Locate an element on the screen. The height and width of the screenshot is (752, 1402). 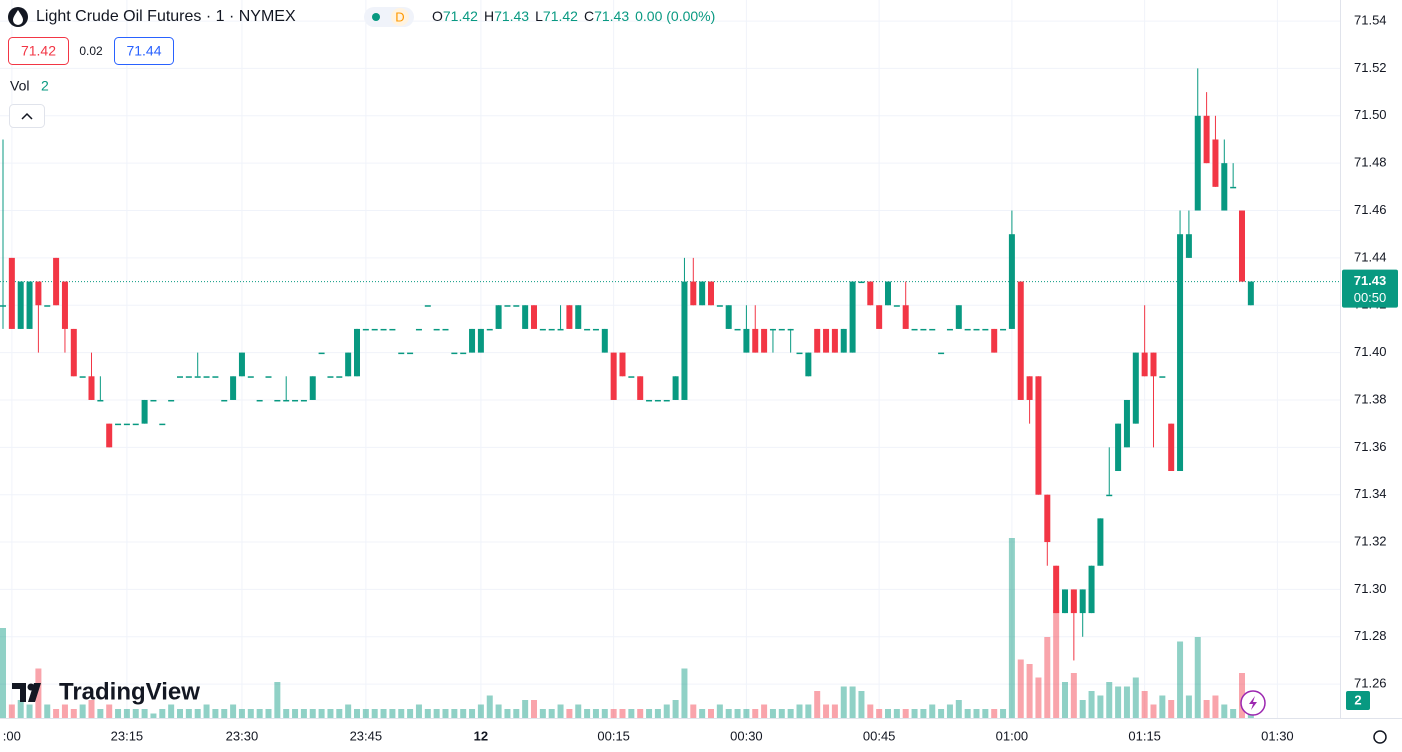
y-tick-label: 71.54 is located at coordinates (1370, 20).